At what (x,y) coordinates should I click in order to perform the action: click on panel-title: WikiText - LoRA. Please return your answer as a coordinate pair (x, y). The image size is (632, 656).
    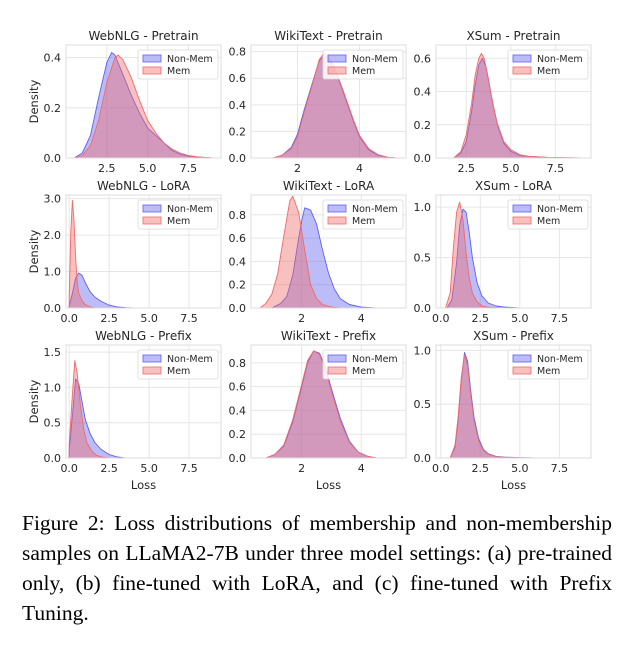
    Looking at the image, I should click on (329, 186).